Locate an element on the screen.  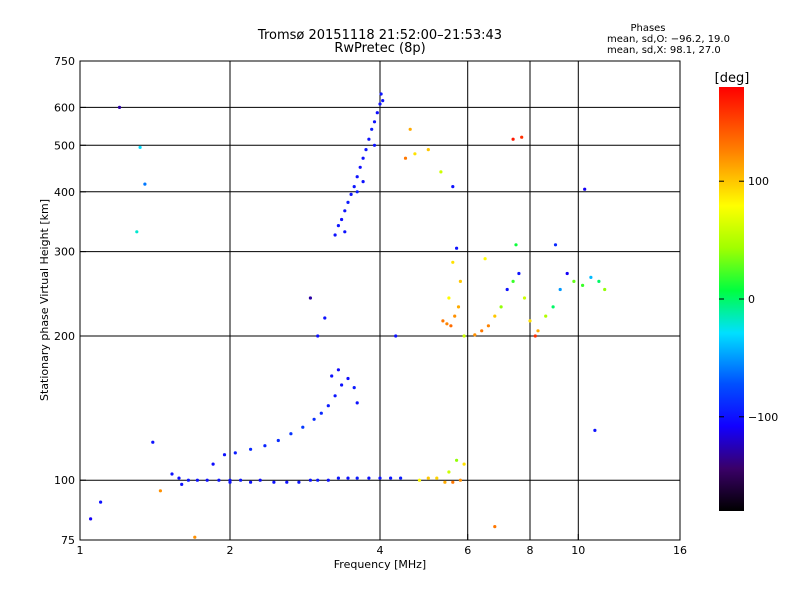
y-tick-label: 300 is located at coordinates (64, 252).